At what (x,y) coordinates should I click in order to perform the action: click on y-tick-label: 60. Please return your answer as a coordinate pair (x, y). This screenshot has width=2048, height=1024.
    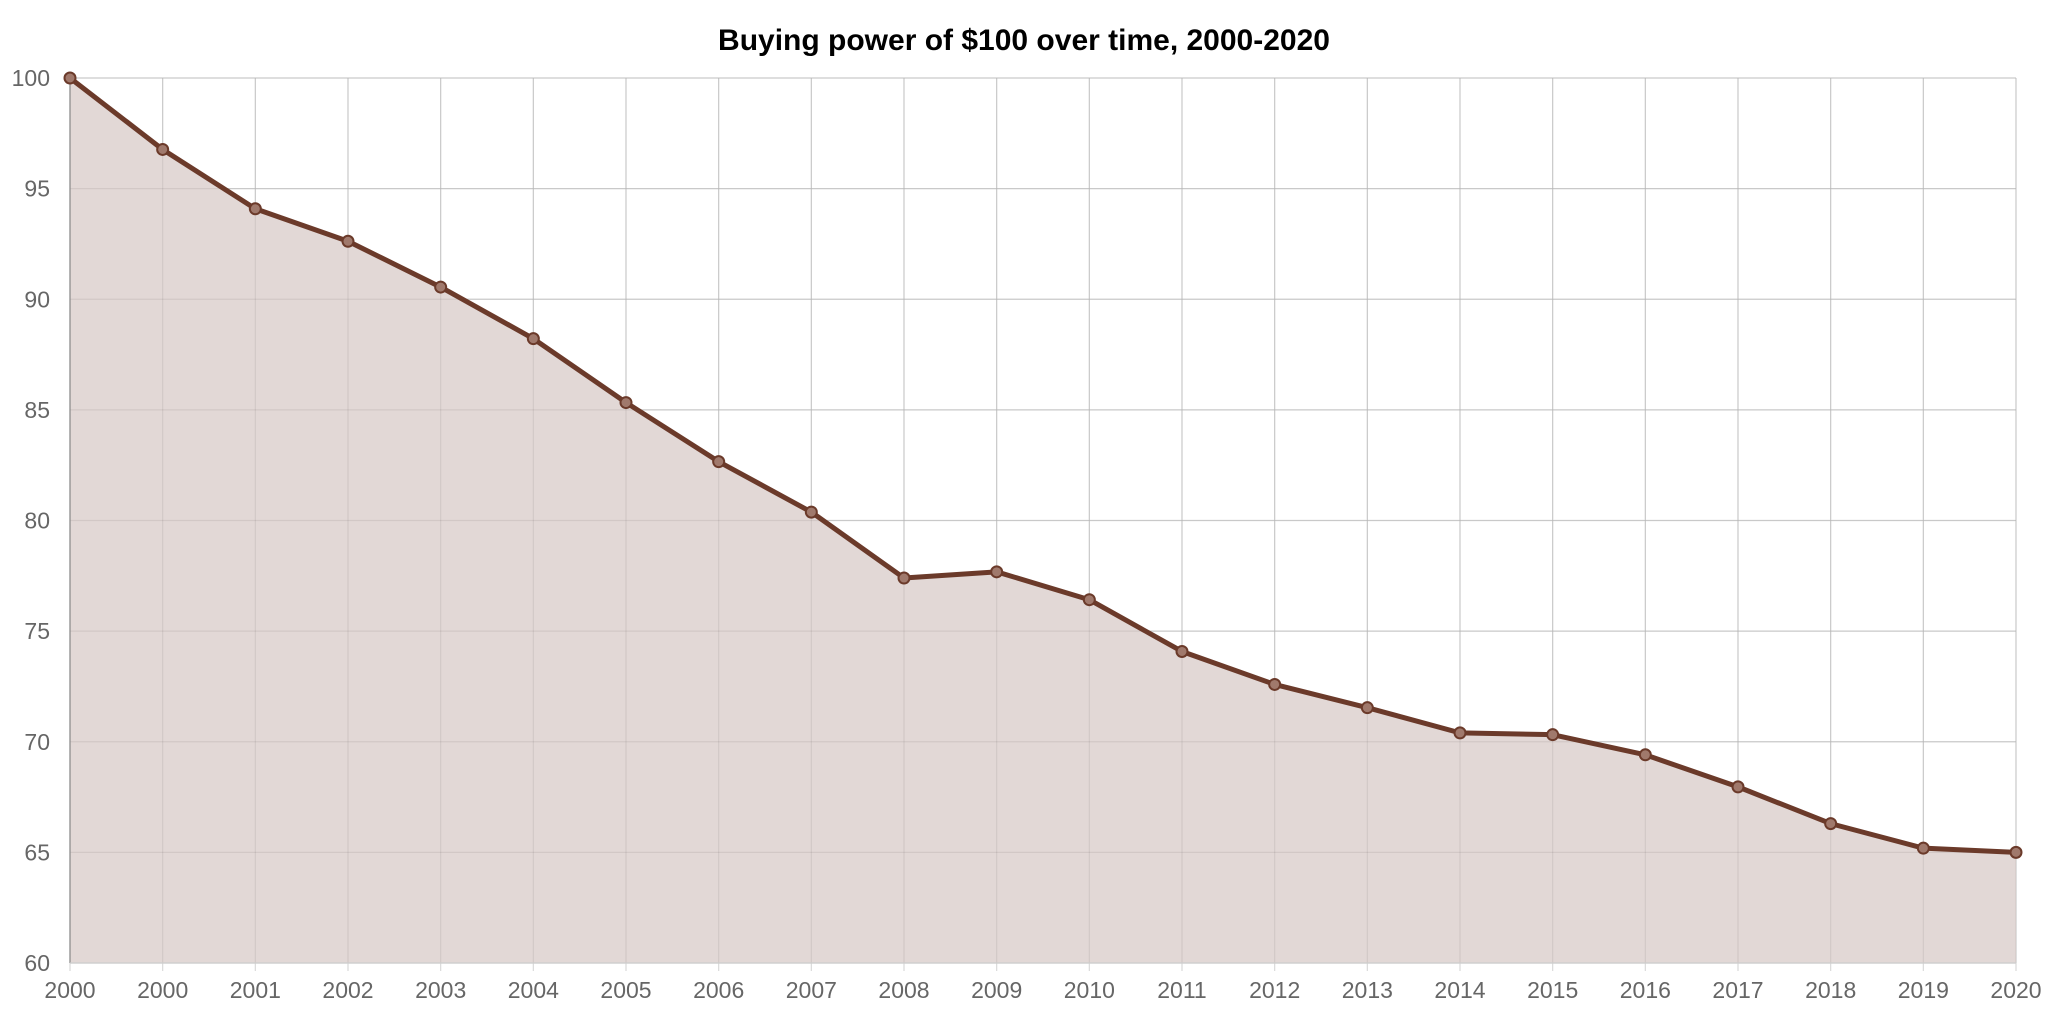
    Looking at the image, I should click on (37, 963).